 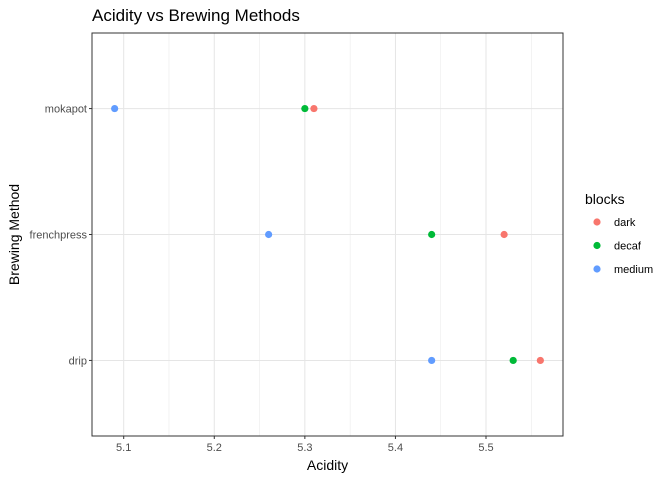 What do you see at coordinates (327, 465) in the screenshot?
I see `x-axis-title: Acidity` at bounding box center [327, 465].